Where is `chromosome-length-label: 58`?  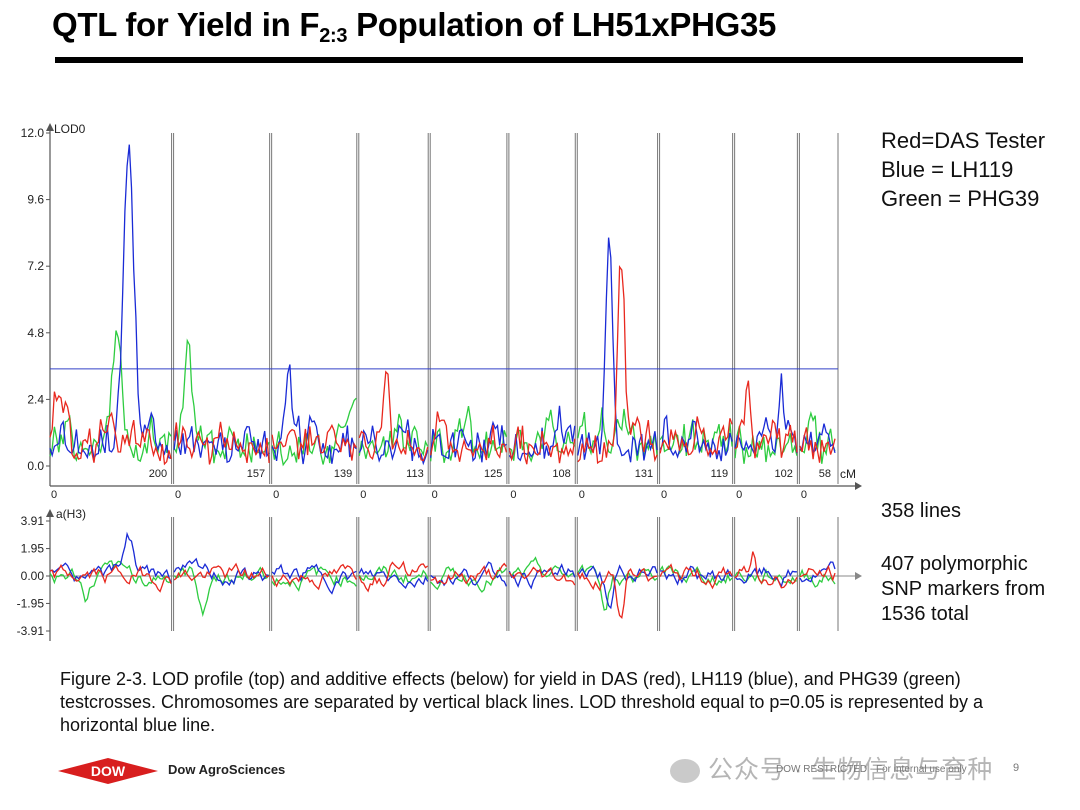 chromosome-length-label: 58 is located at coordinates (825, 474).